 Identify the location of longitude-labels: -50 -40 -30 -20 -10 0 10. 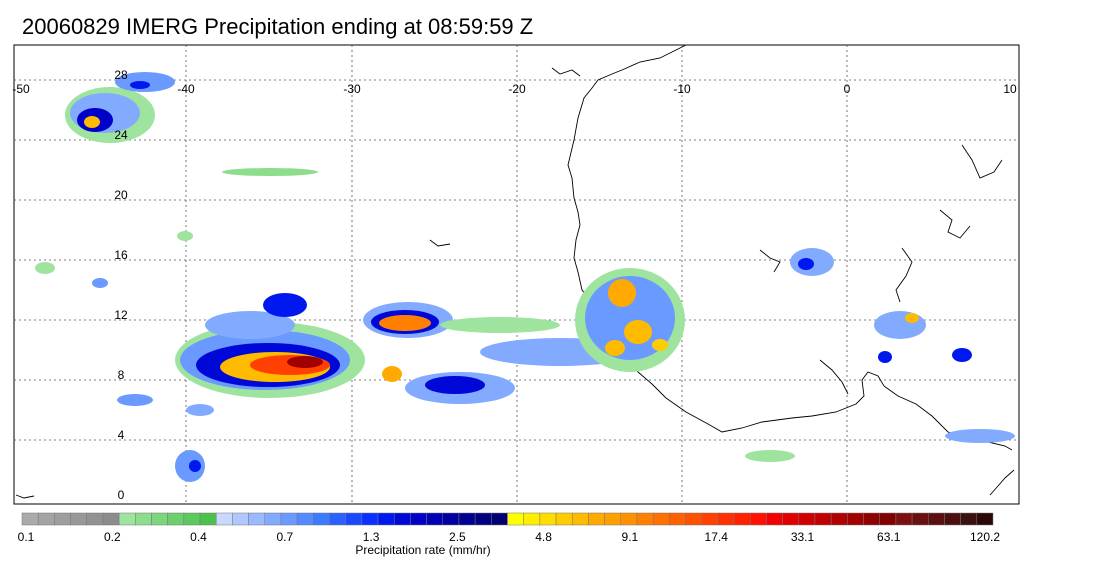
(514, 89).